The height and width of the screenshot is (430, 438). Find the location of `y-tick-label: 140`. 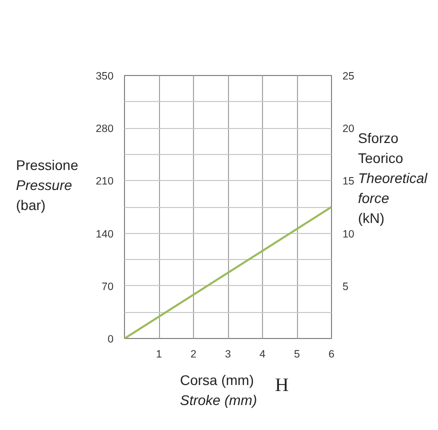

y-tick-label: 140 is located at coordinates (105, 234).